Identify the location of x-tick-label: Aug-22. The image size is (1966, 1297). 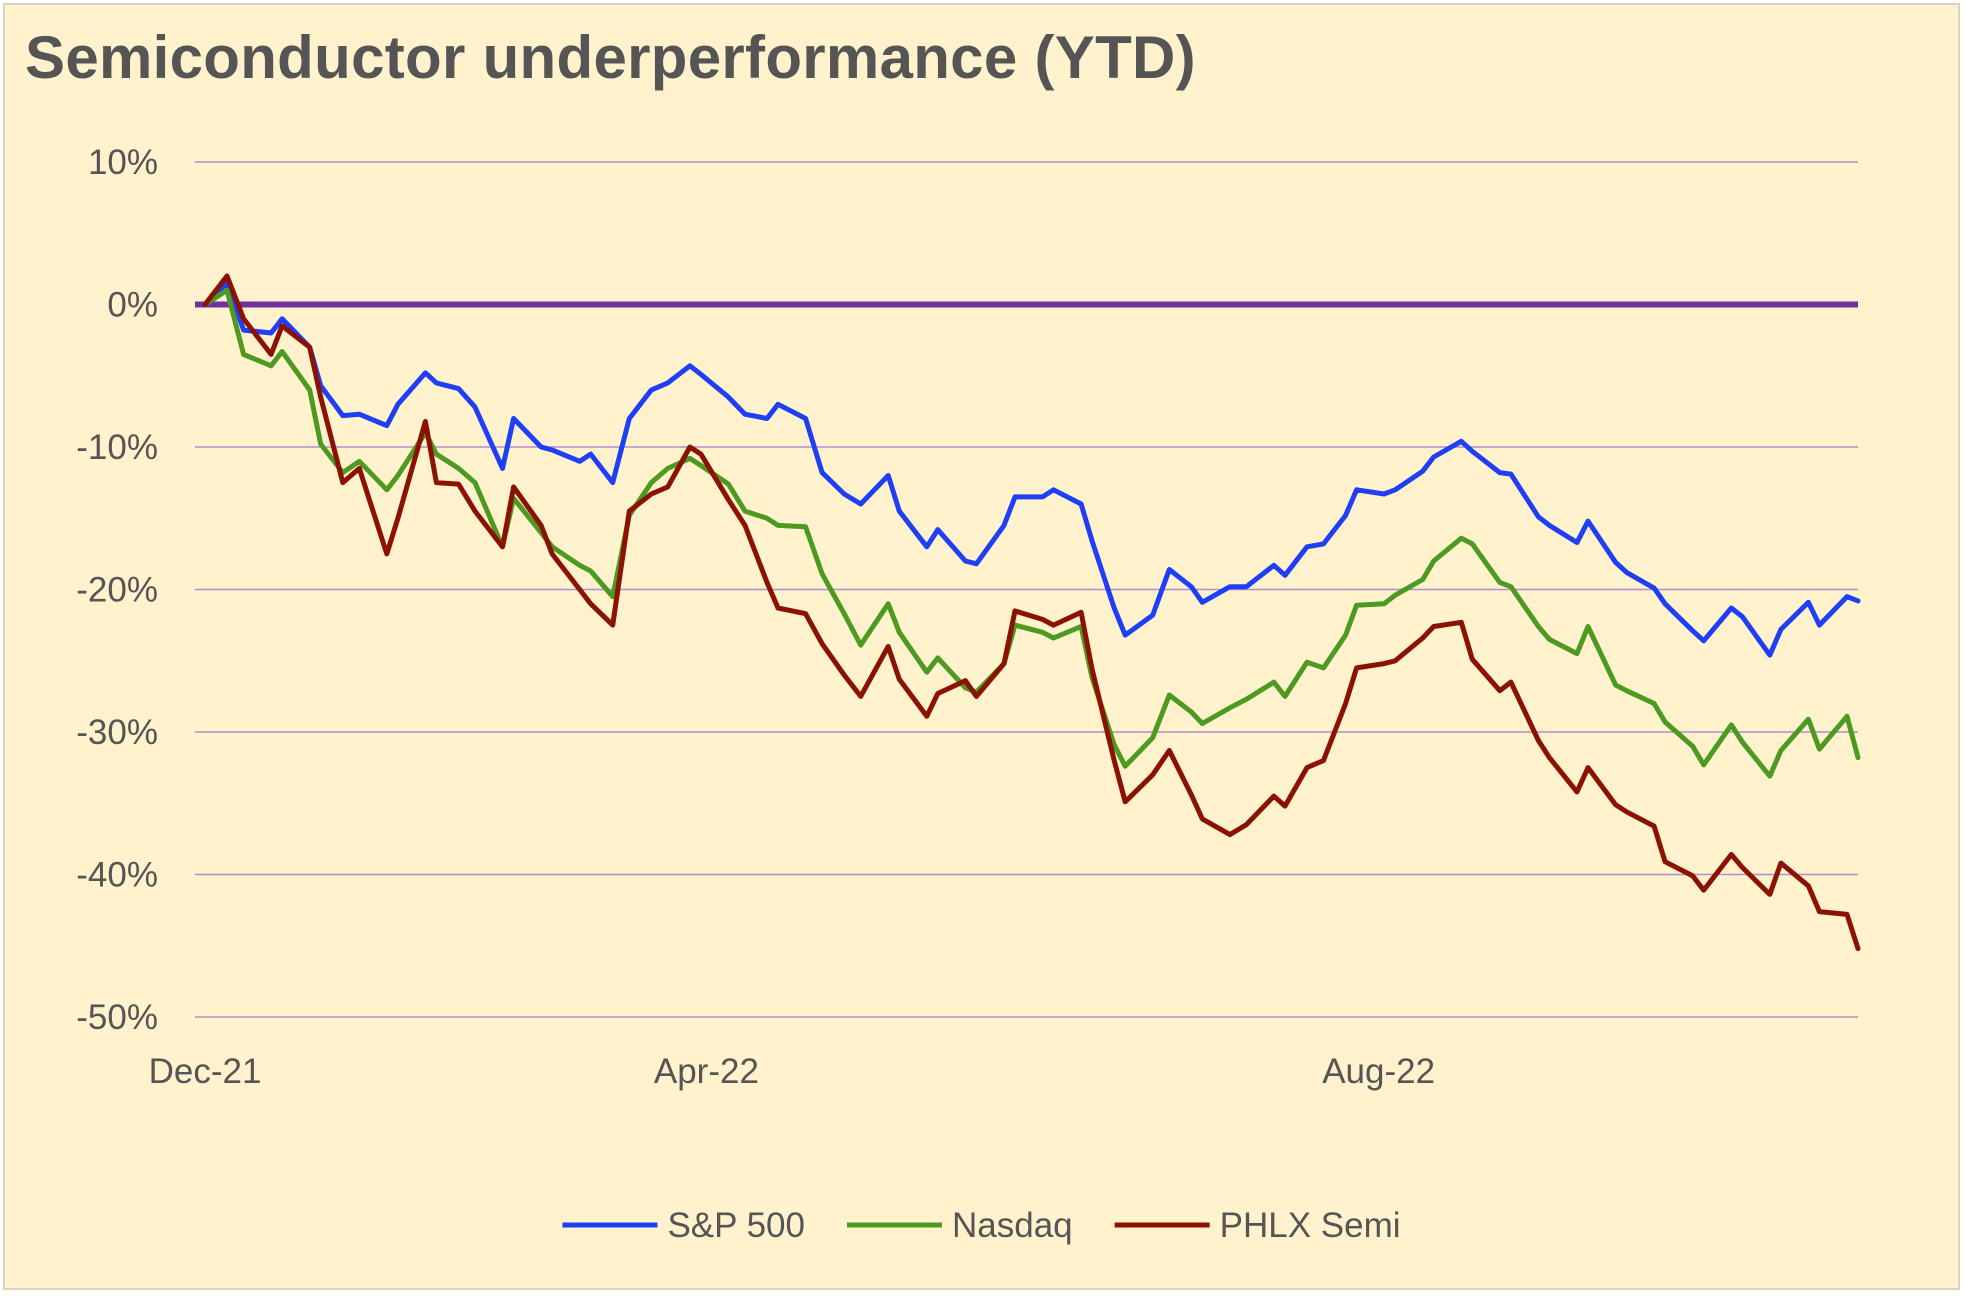
(1378, 1071).